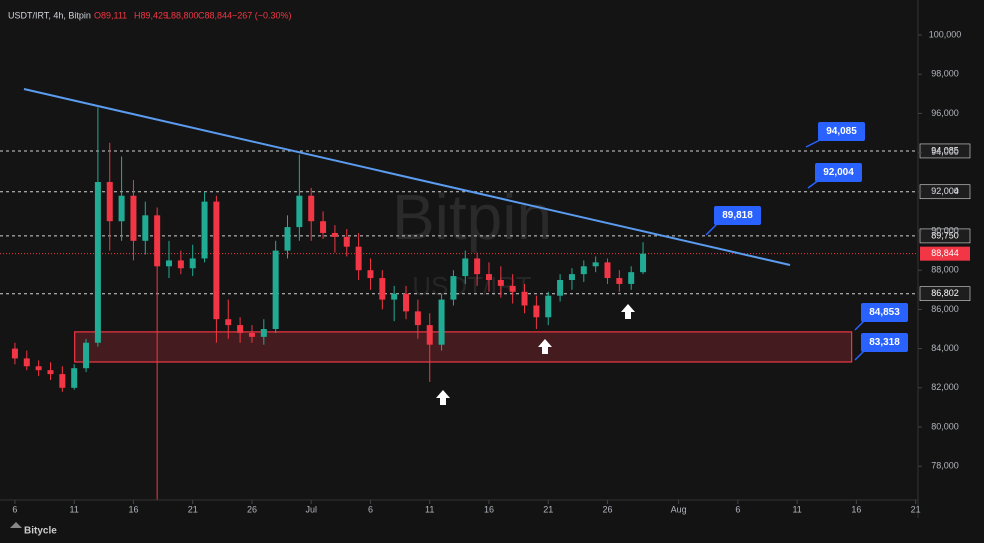 The image size is (984, 543). What do you see at coordinates (679, 509) in the screenshot?
I see `x-tick-label: Aug` at bounding box center [679, 509].